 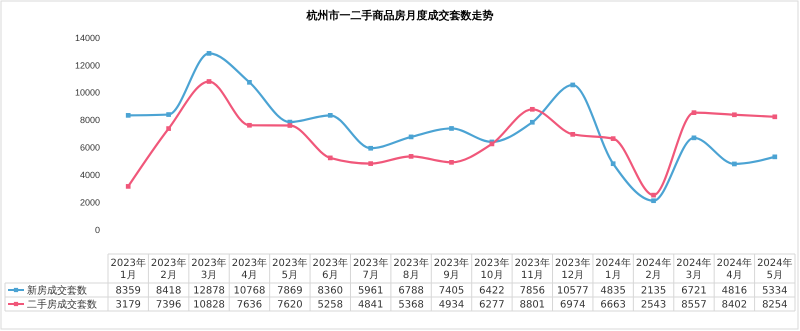 I want to click on x-tick-label: 2023年4月, so click(x=250, y=269).